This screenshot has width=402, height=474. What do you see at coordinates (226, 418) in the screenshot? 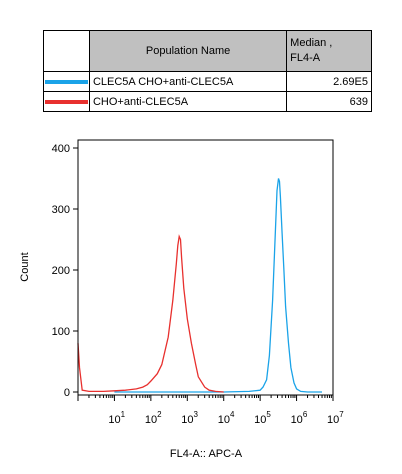
I see `x-tick-label: 10⁴` at bounding box center [226, 418].